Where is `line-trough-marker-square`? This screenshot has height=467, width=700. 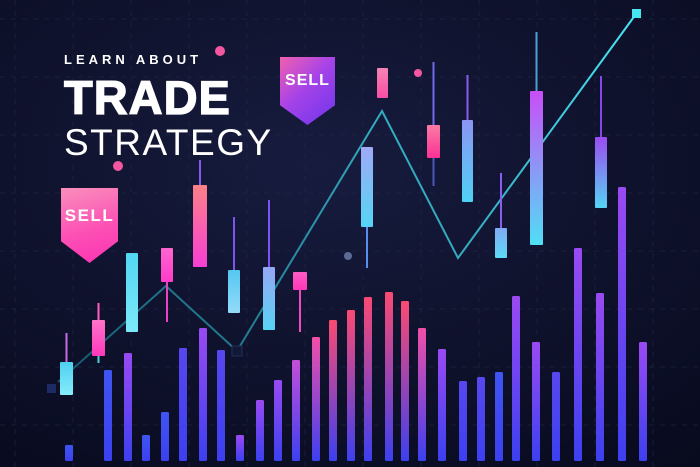
line-trough-marker-square is located at coordinates (237, 351).